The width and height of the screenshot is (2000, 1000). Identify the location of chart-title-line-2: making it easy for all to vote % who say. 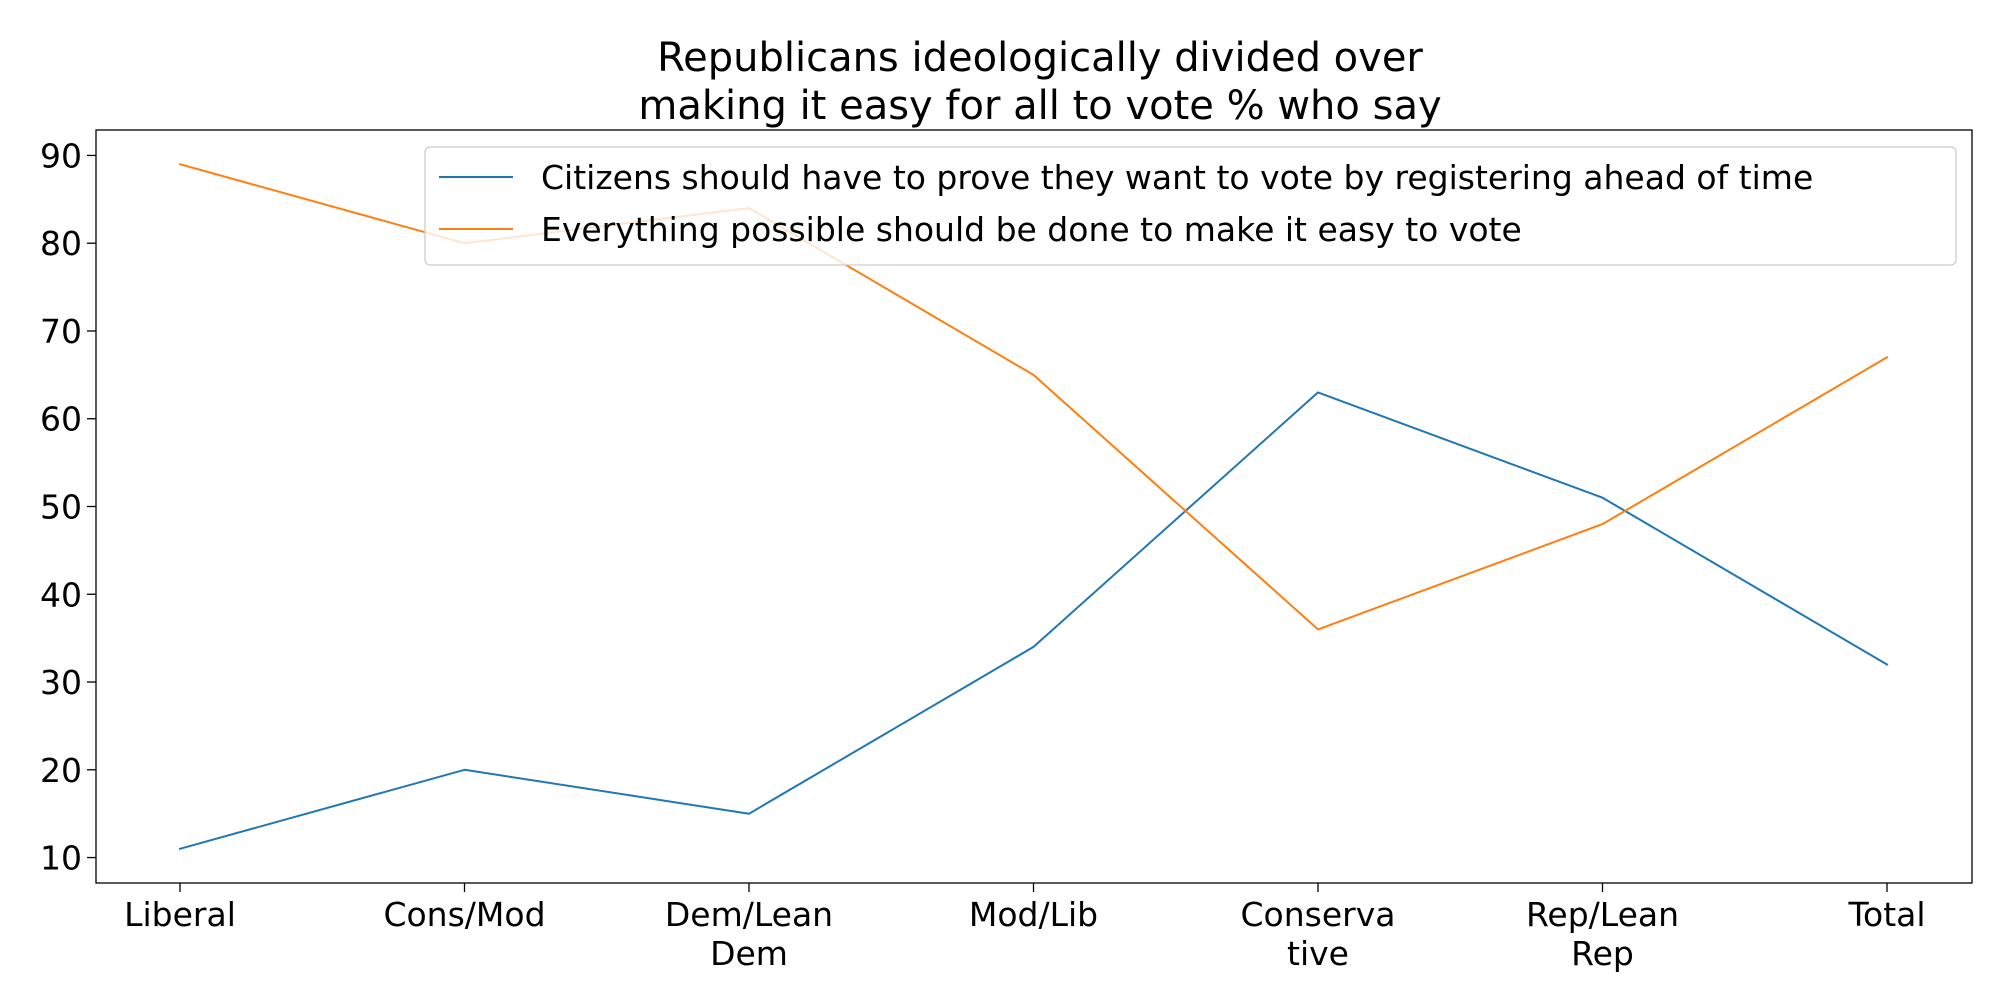
(1039, 106).